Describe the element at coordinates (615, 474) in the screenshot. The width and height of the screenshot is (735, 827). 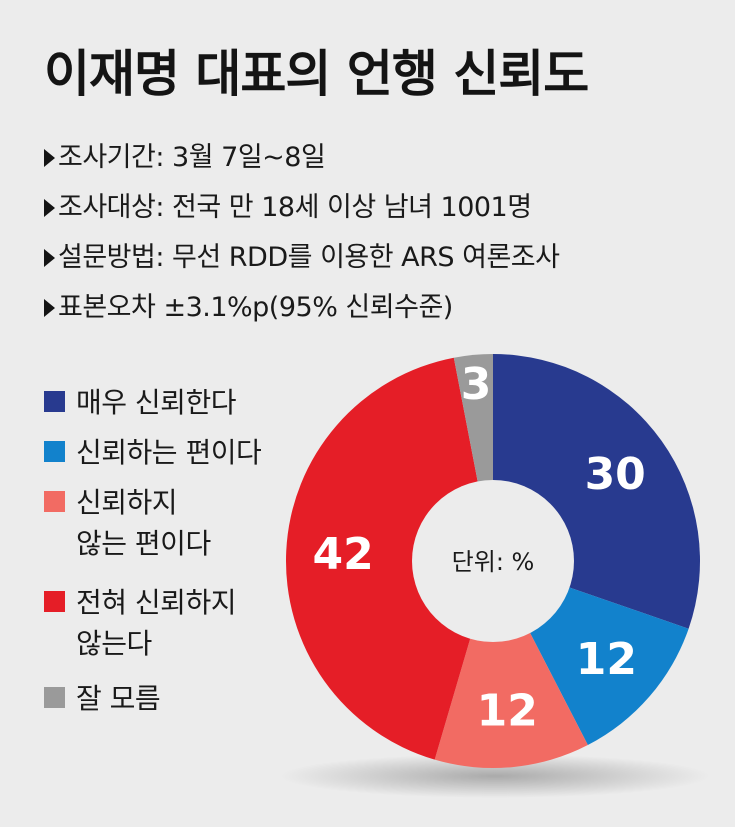
I see `value-label: 30` at that location.